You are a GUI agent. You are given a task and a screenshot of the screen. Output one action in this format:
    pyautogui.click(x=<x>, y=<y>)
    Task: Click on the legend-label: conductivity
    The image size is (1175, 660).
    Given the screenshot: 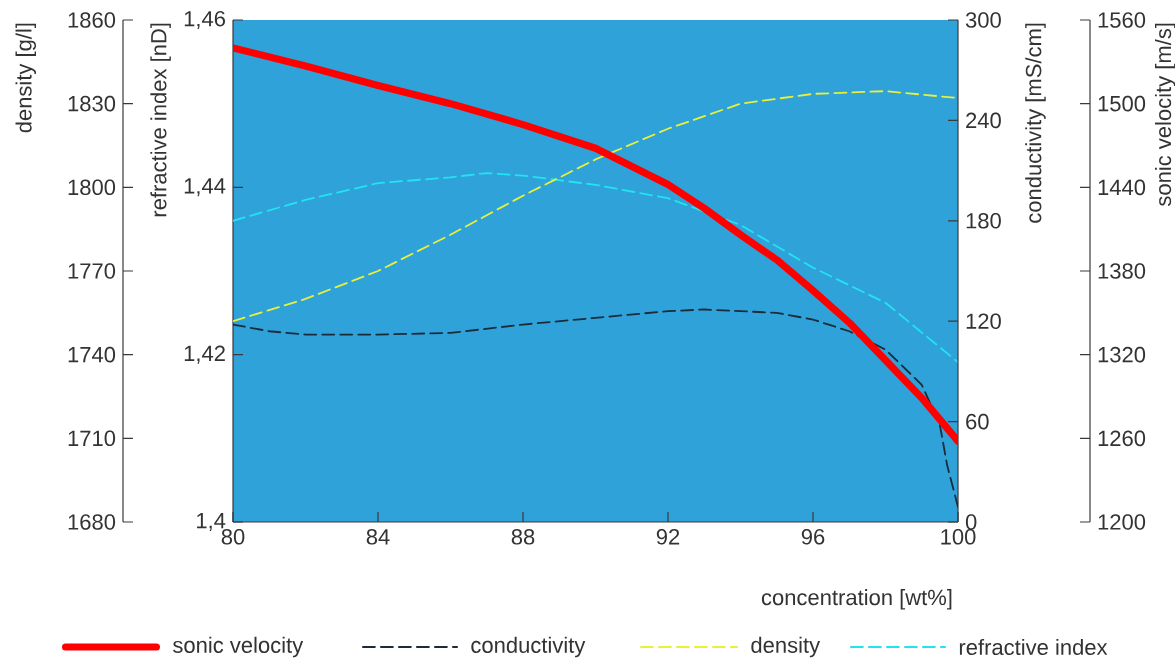 What is the action you would take?
    pyautogui.click(x=528, y=647)
    